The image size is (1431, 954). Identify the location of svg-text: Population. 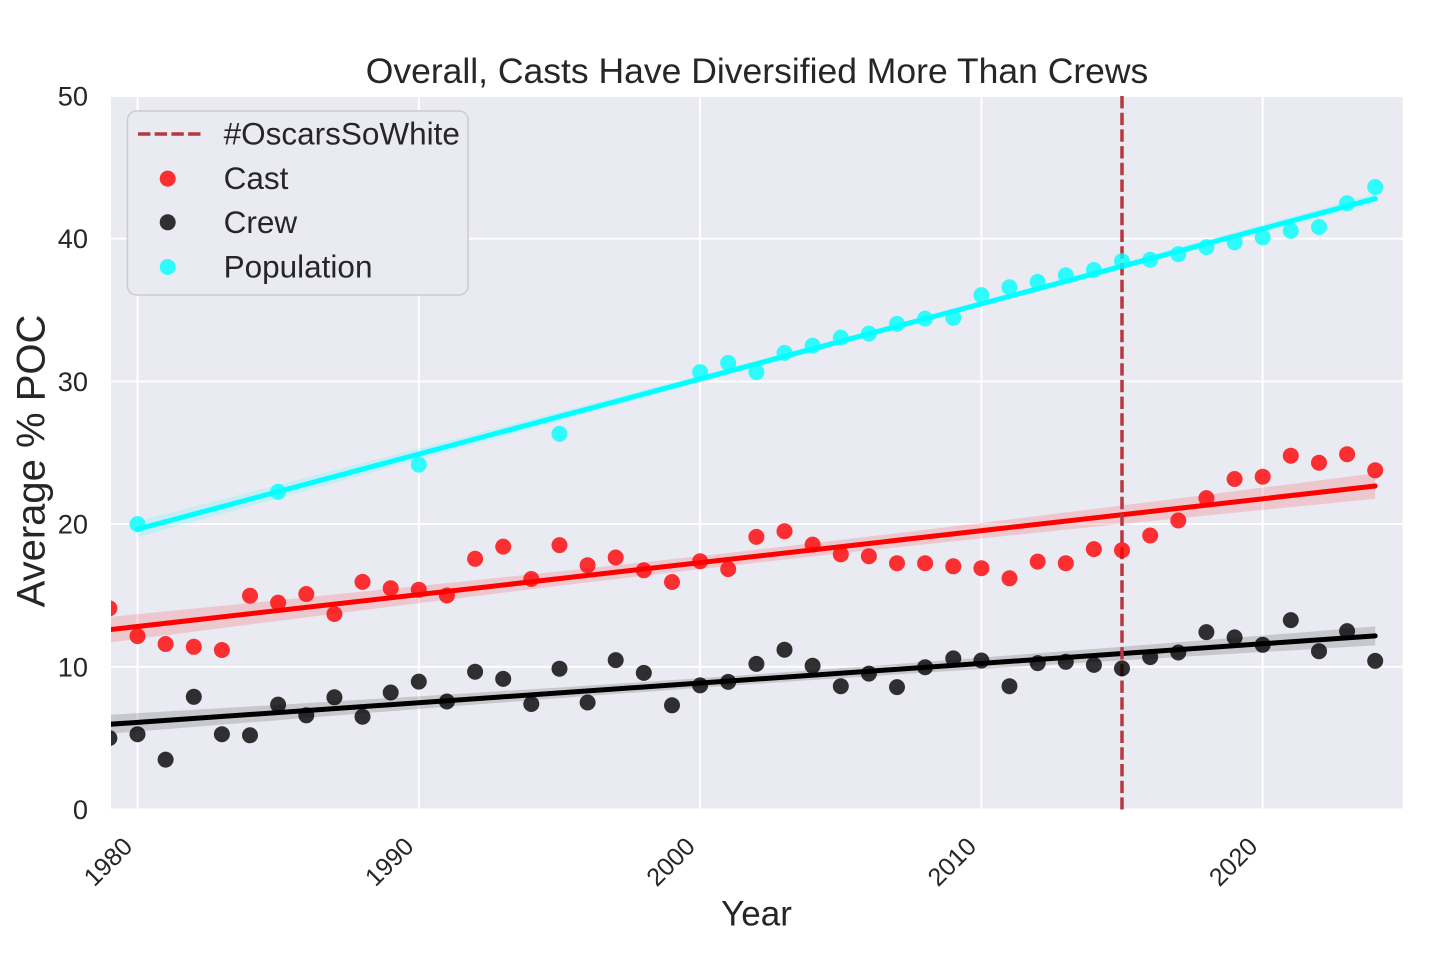
(298, 267).